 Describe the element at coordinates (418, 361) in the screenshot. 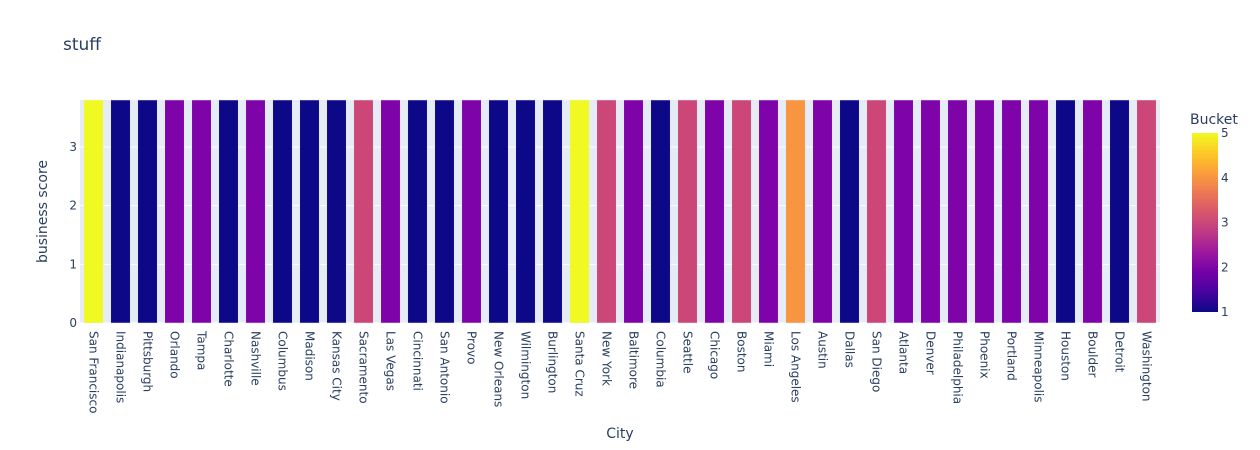

I see `x-tick-label: Cincinnati` at that location.